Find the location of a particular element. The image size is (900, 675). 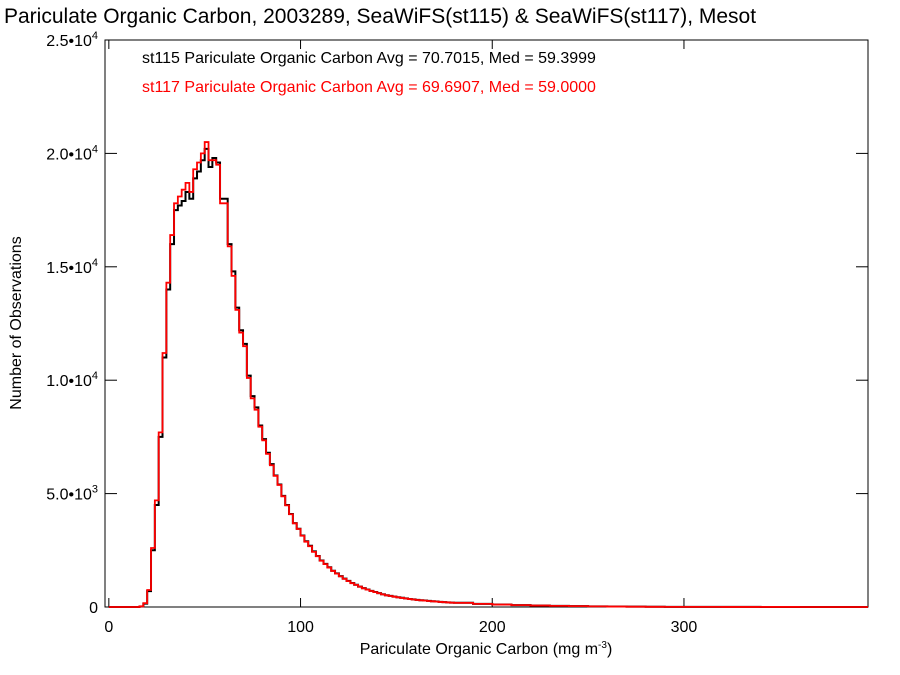

y-tick-label: 0 is located at coordinates (93, 608).